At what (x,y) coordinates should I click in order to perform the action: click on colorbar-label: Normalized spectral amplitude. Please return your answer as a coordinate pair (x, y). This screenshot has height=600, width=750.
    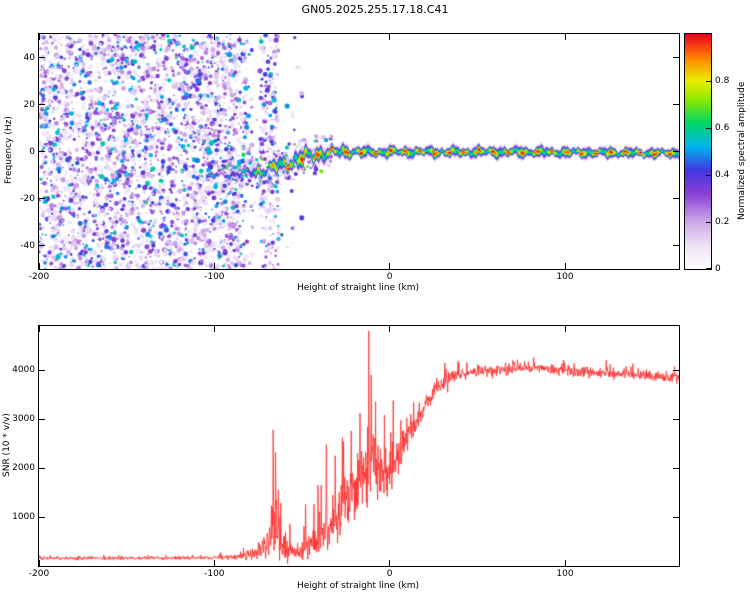
    Looking at the image, I should click on (742, 150).